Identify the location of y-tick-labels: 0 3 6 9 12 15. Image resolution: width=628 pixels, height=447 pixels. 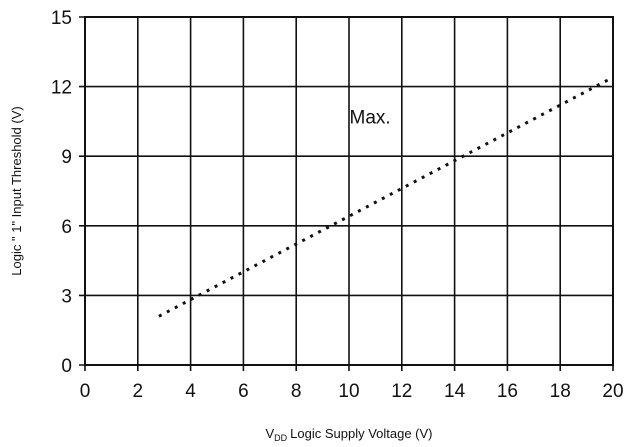
(61, 192).